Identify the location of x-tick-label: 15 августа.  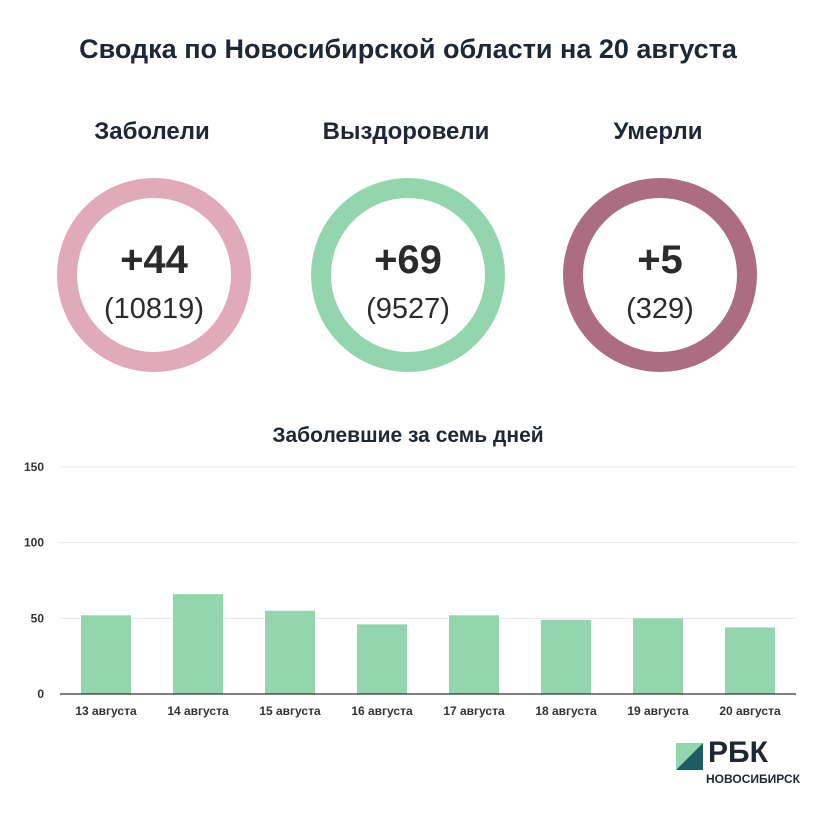
(290, 711).